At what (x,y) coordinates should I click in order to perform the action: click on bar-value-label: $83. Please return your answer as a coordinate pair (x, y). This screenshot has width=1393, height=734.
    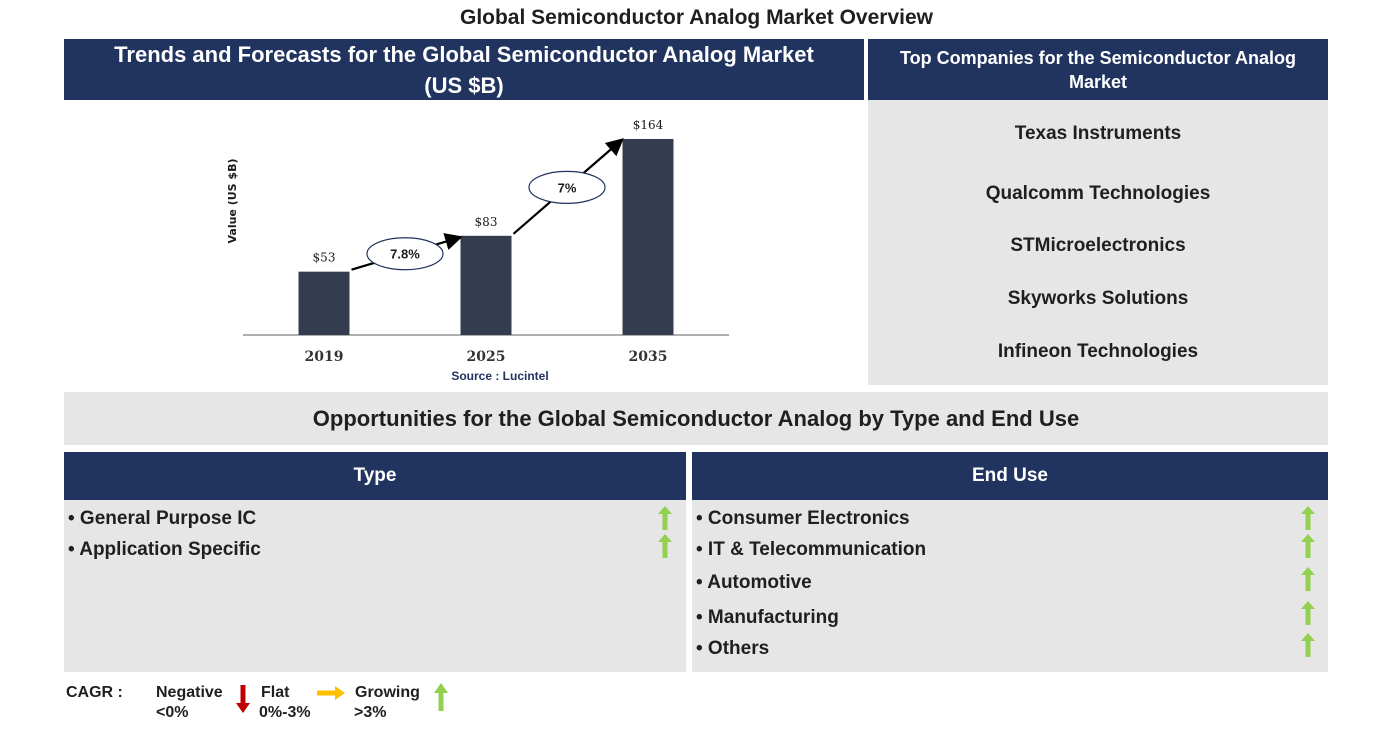
    Looking at the image, I should click on (486, 222).